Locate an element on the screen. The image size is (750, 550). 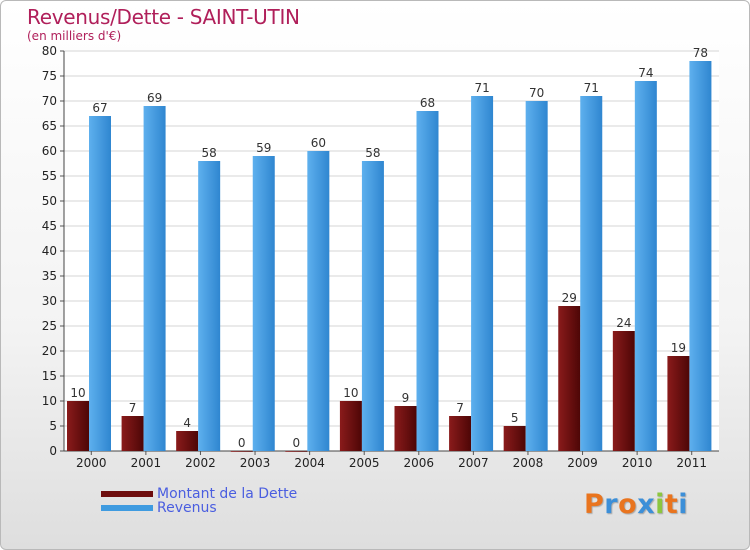
legend: Montant de la Dette Revenus is located at coordinates (199, 501).